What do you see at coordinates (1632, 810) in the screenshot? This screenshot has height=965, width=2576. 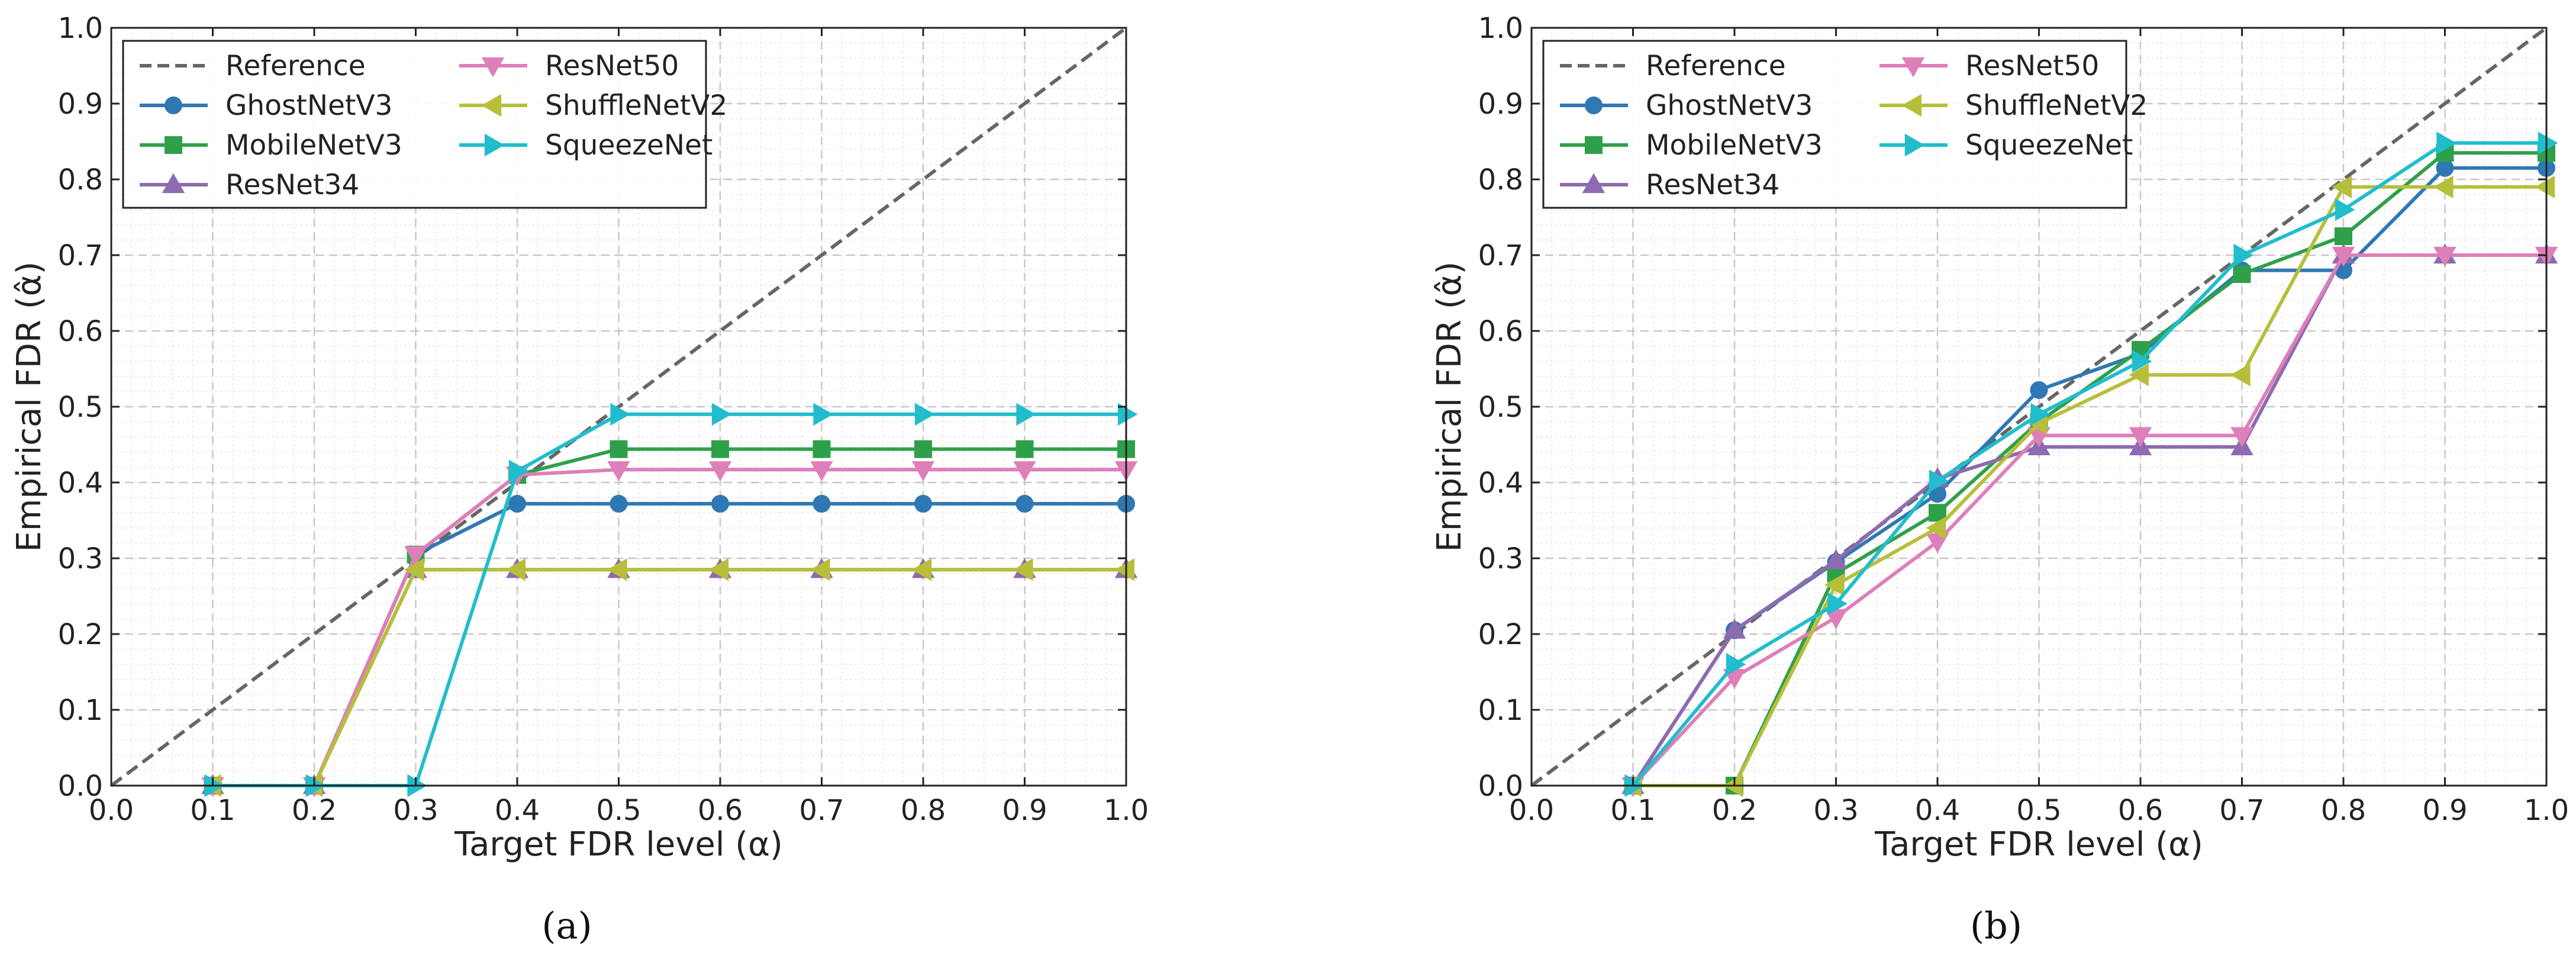 I see `x-tick-label: 0.1` at bounding box center [1632, 810].